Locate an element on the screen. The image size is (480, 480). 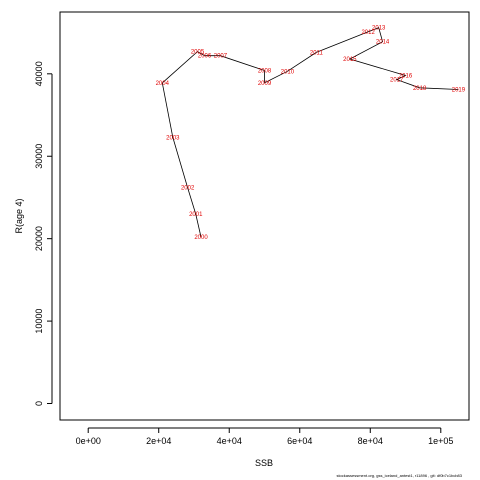
point-label-2019: 2019 is located at coordinates (459, 90).